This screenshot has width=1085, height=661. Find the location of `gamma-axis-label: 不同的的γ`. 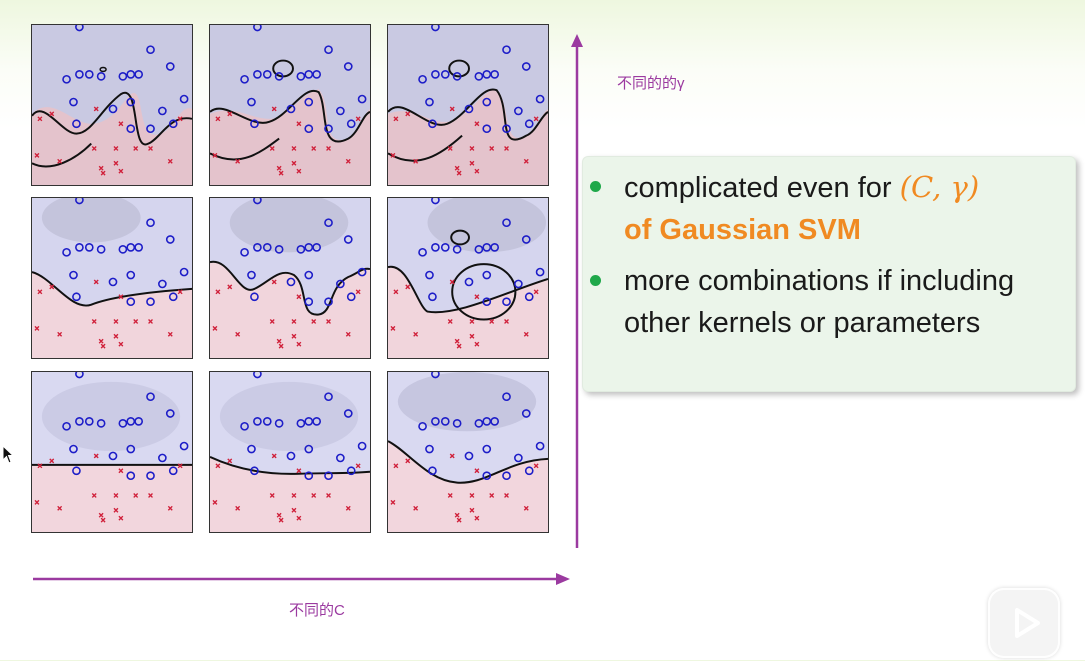

gamma-axis-label: 不同的的γ is located at coordinates (651, 83).